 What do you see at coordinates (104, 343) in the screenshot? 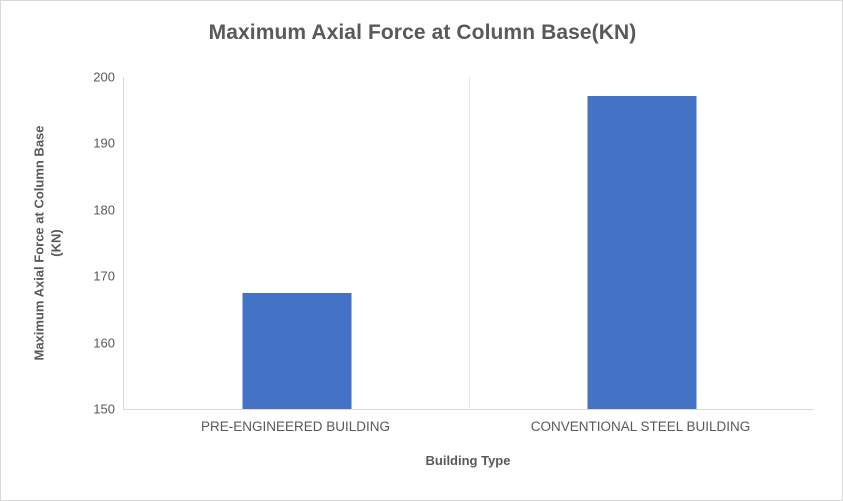
I see `y-tick-label: 160` at bounding box center [104, 343].